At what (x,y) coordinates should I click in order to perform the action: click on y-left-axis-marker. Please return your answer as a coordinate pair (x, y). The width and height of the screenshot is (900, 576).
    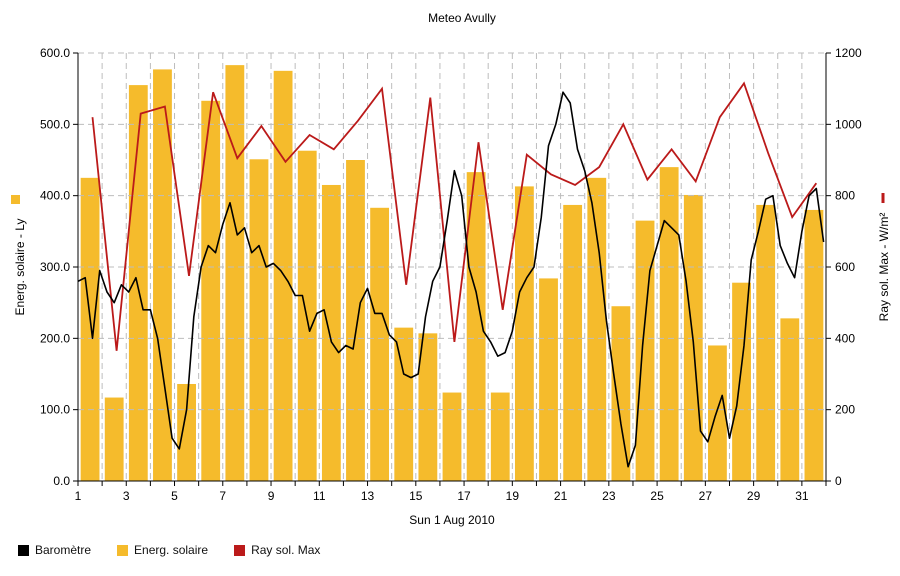
    Looking at the image, I should click on (15, 199).